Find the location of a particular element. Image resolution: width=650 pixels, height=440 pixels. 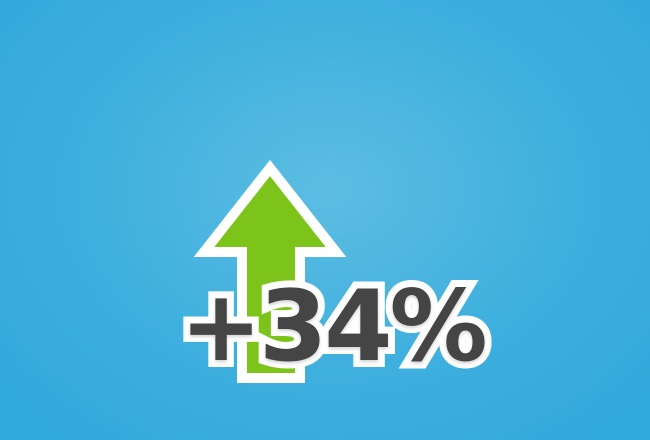

arrow-up-shape is located at coordinates (270, 271).